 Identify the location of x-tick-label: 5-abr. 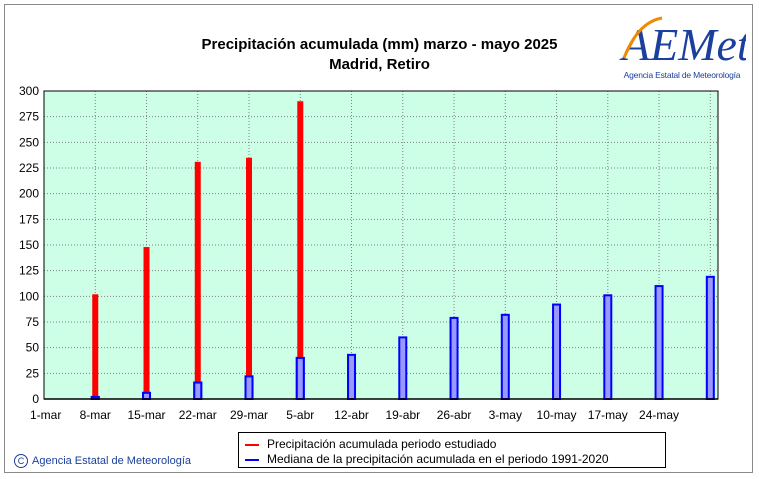
(300, 415).